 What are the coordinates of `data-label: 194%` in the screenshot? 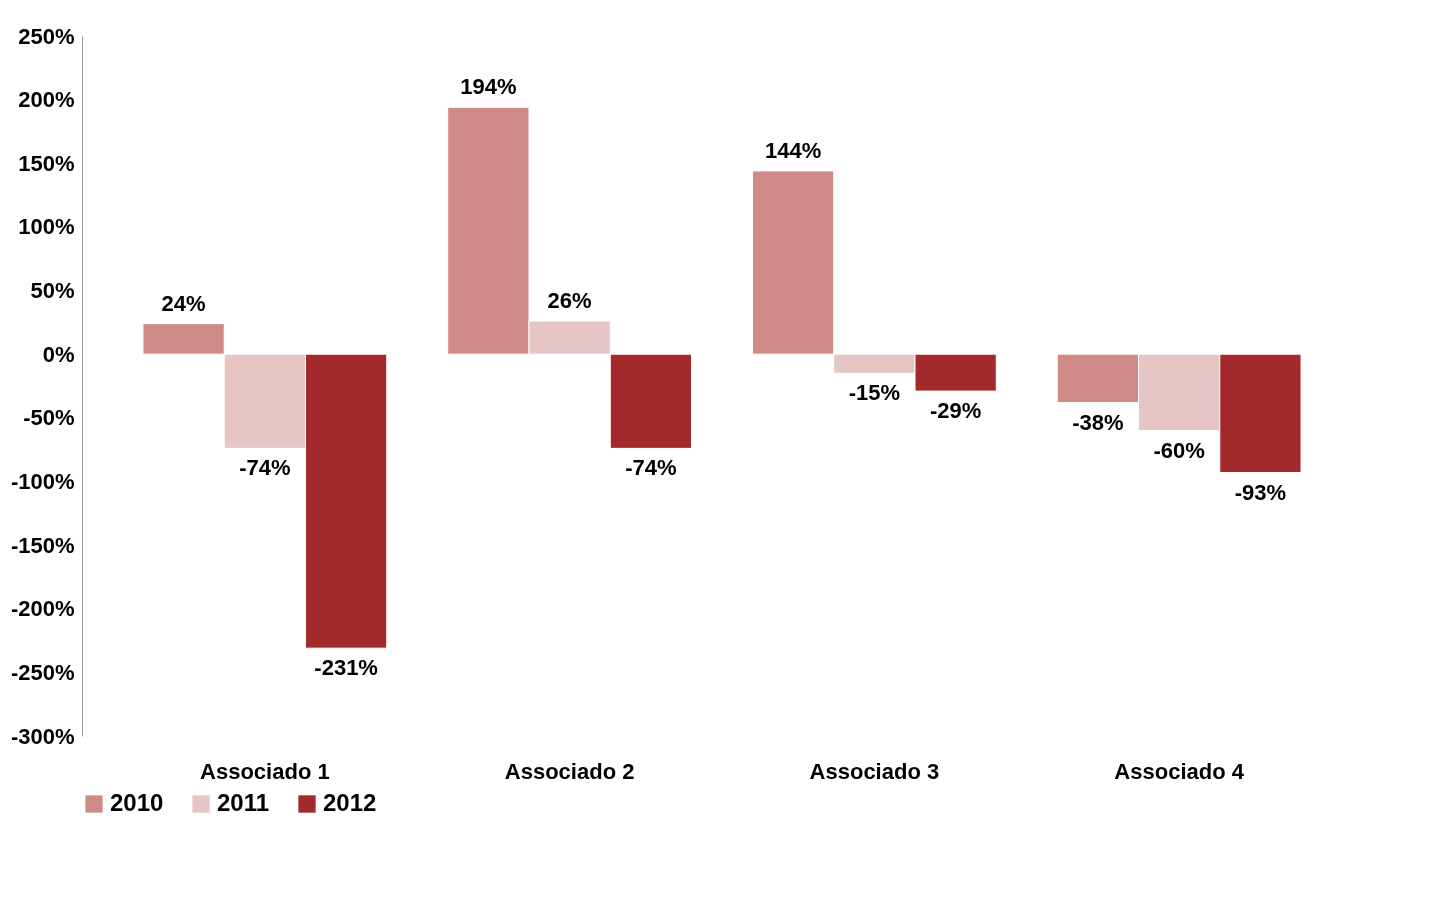 It's located at (488, 87).